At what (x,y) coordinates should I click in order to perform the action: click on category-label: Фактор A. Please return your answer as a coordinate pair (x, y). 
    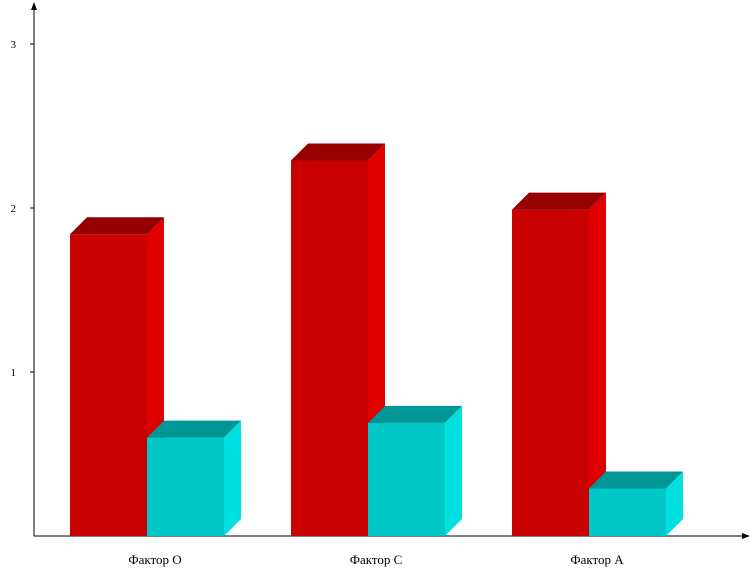
    Looking at the image, I should click on (597, 559).